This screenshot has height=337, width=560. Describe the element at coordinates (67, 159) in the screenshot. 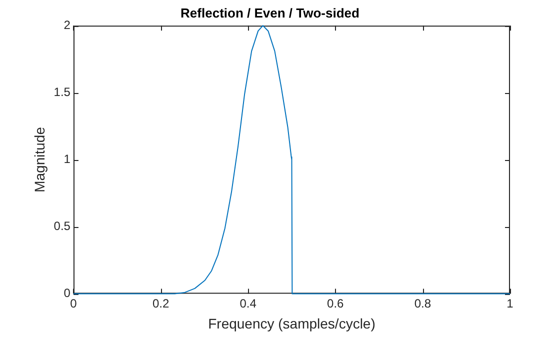

I see `y-tick-label: 1` at that location.